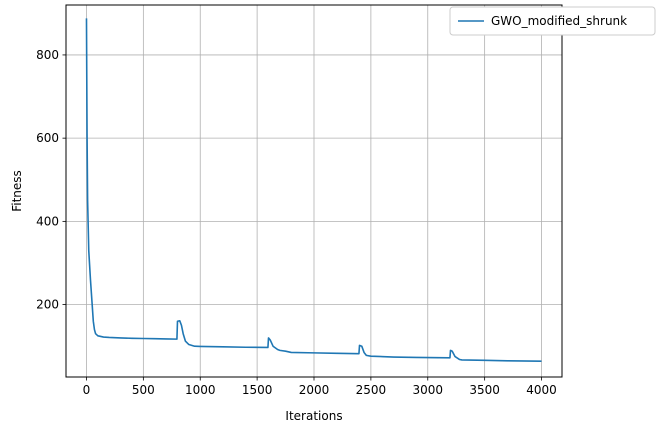 This screenshot has width=663, height=433. What do you see at coordinates (47, 55) in the screenshot?
I see `y-tick-label: 800` at bounding box center [47, 55].